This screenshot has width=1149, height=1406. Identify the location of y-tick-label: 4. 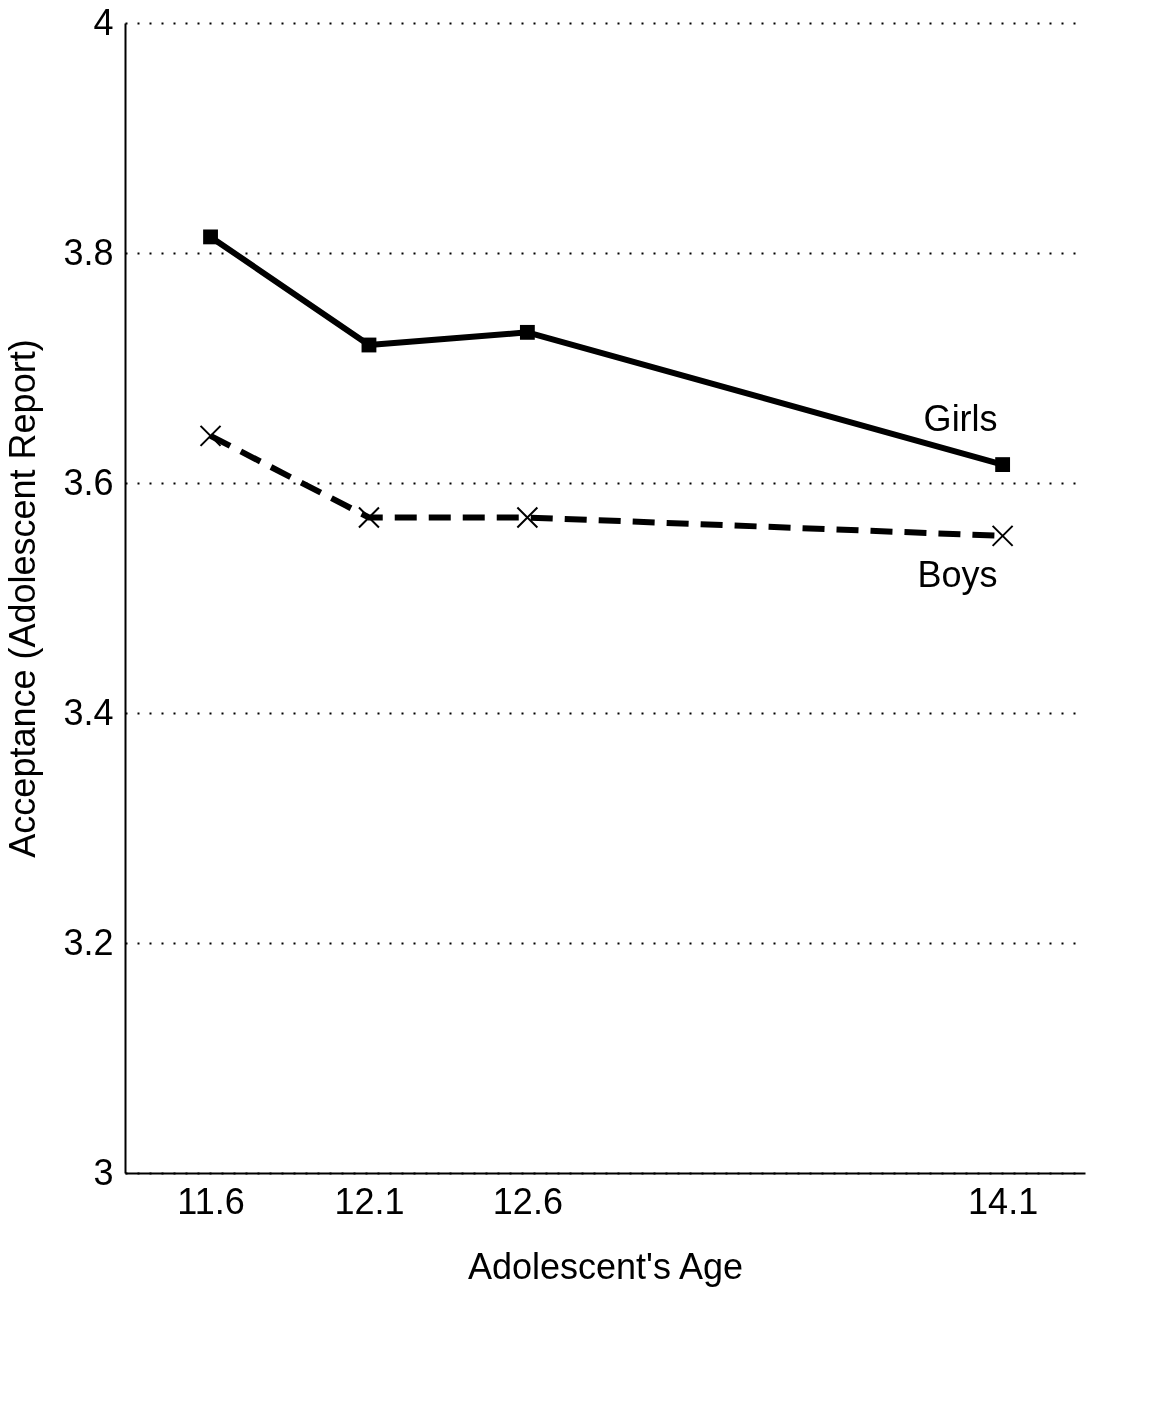
(103, 22).